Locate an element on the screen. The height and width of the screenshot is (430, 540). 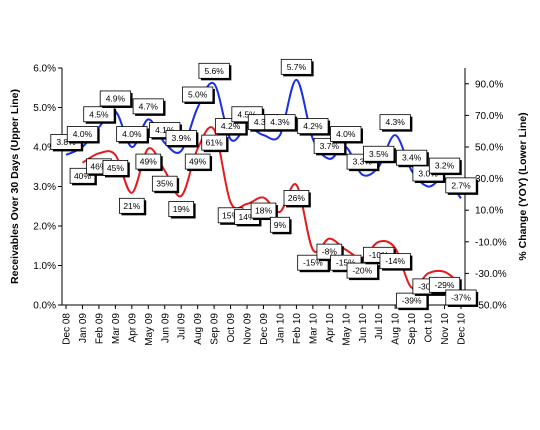
data-label-receivables: 2.7% is located at coordinates (461, 185).